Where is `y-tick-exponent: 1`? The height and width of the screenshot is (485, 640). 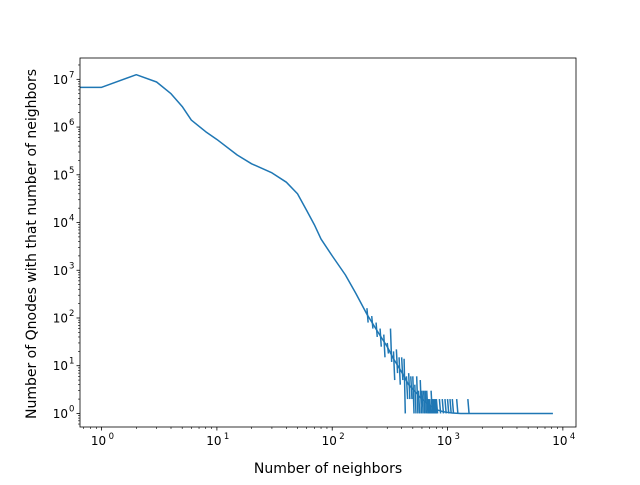
y-tick-exponent: 1 is located at coordinates (71, 362).